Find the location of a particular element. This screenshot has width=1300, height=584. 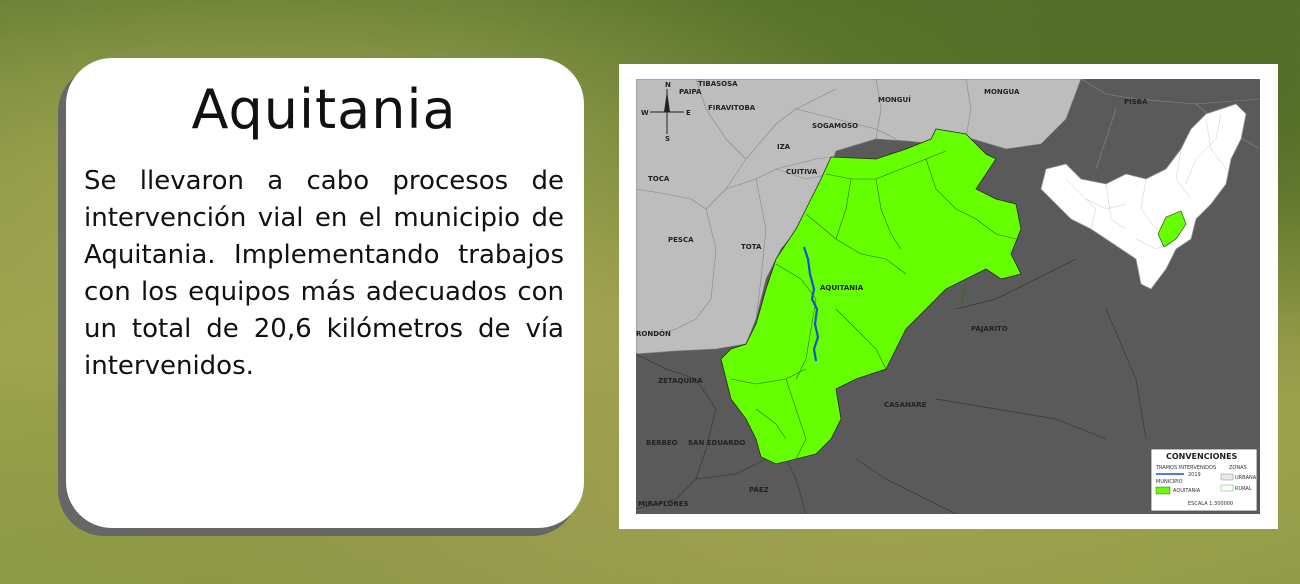

label-firavitoba: FIRAVITOBA is located at coordinates (732, 108).